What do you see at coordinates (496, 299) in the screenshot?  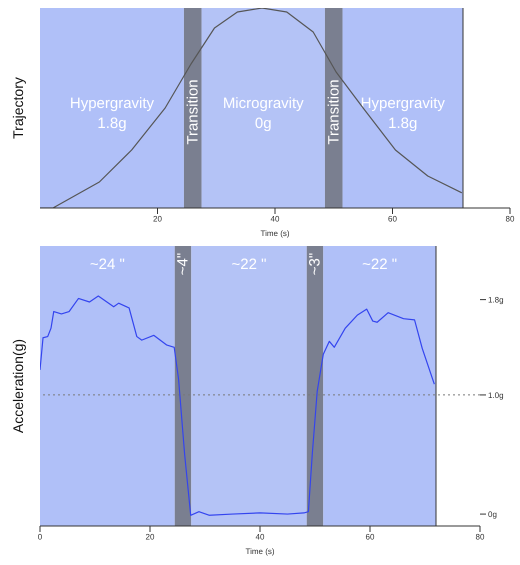 I see `y-tick-label: 1.8g` at bounding box center [496, 299].